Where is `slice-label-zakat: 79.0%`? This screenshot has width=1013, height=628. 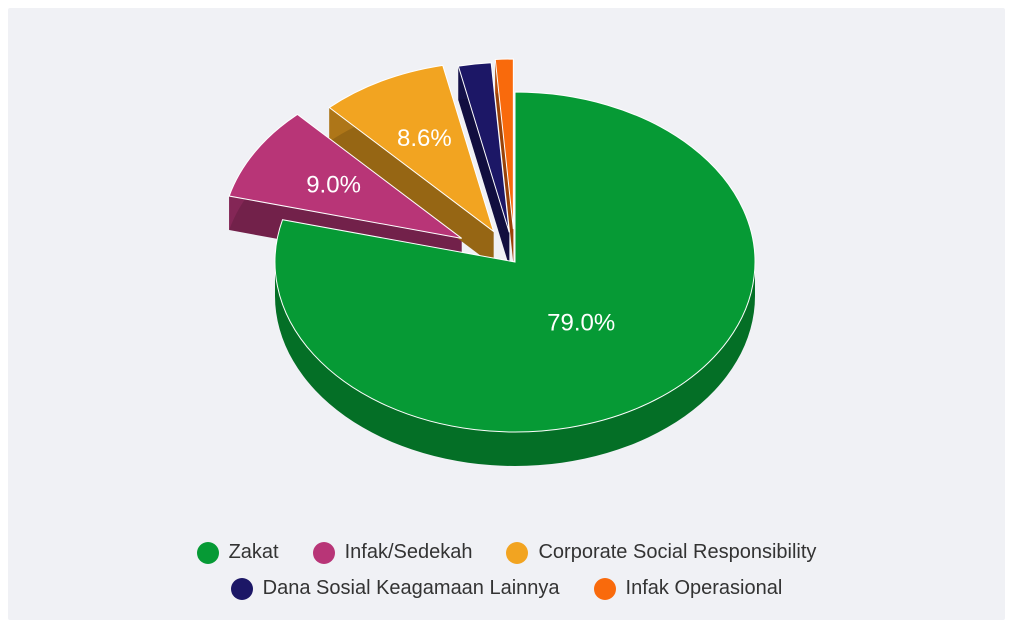 slice-label-zakat: 79.0% is located at coordinates (581, 322).